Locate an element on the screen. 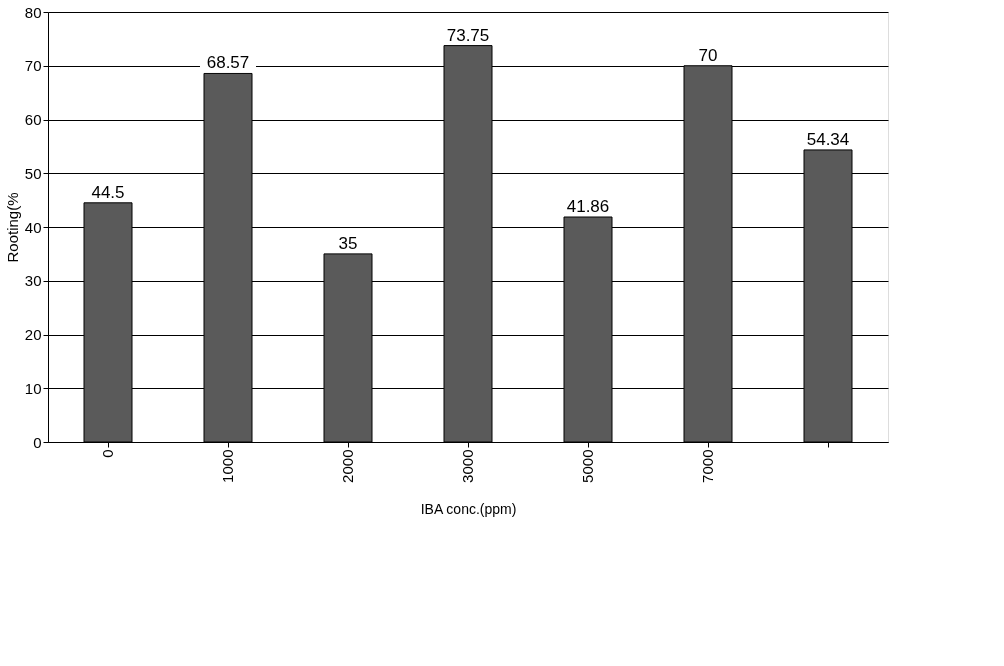 The height and width of the screenshot is (666, 1004). data-label: 41.86 is located at coordinates (588, 206).